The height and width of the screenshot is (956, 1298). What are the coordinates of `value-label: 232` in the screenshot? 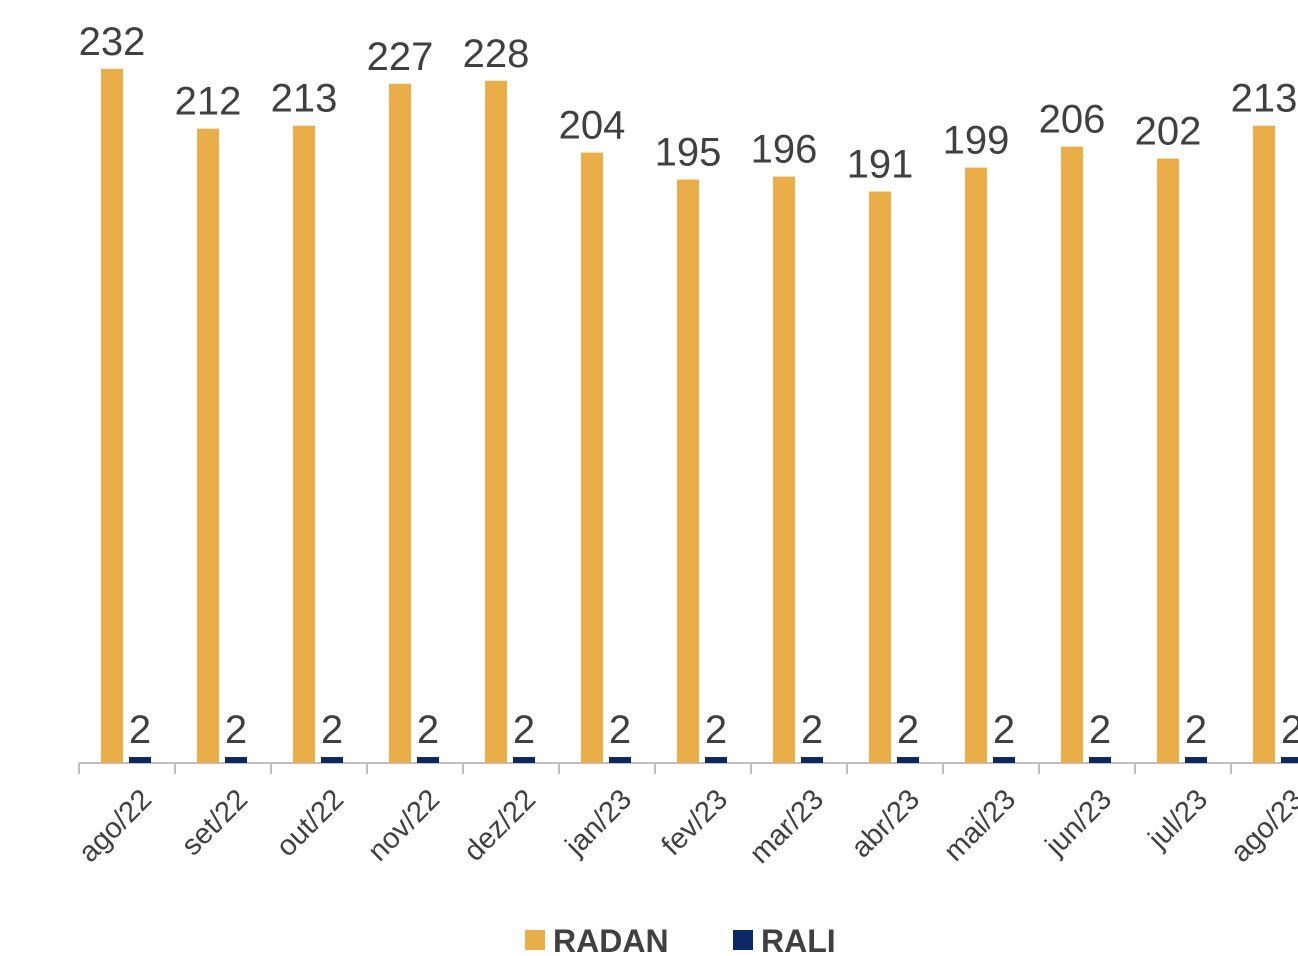 It's located at (112, 42).